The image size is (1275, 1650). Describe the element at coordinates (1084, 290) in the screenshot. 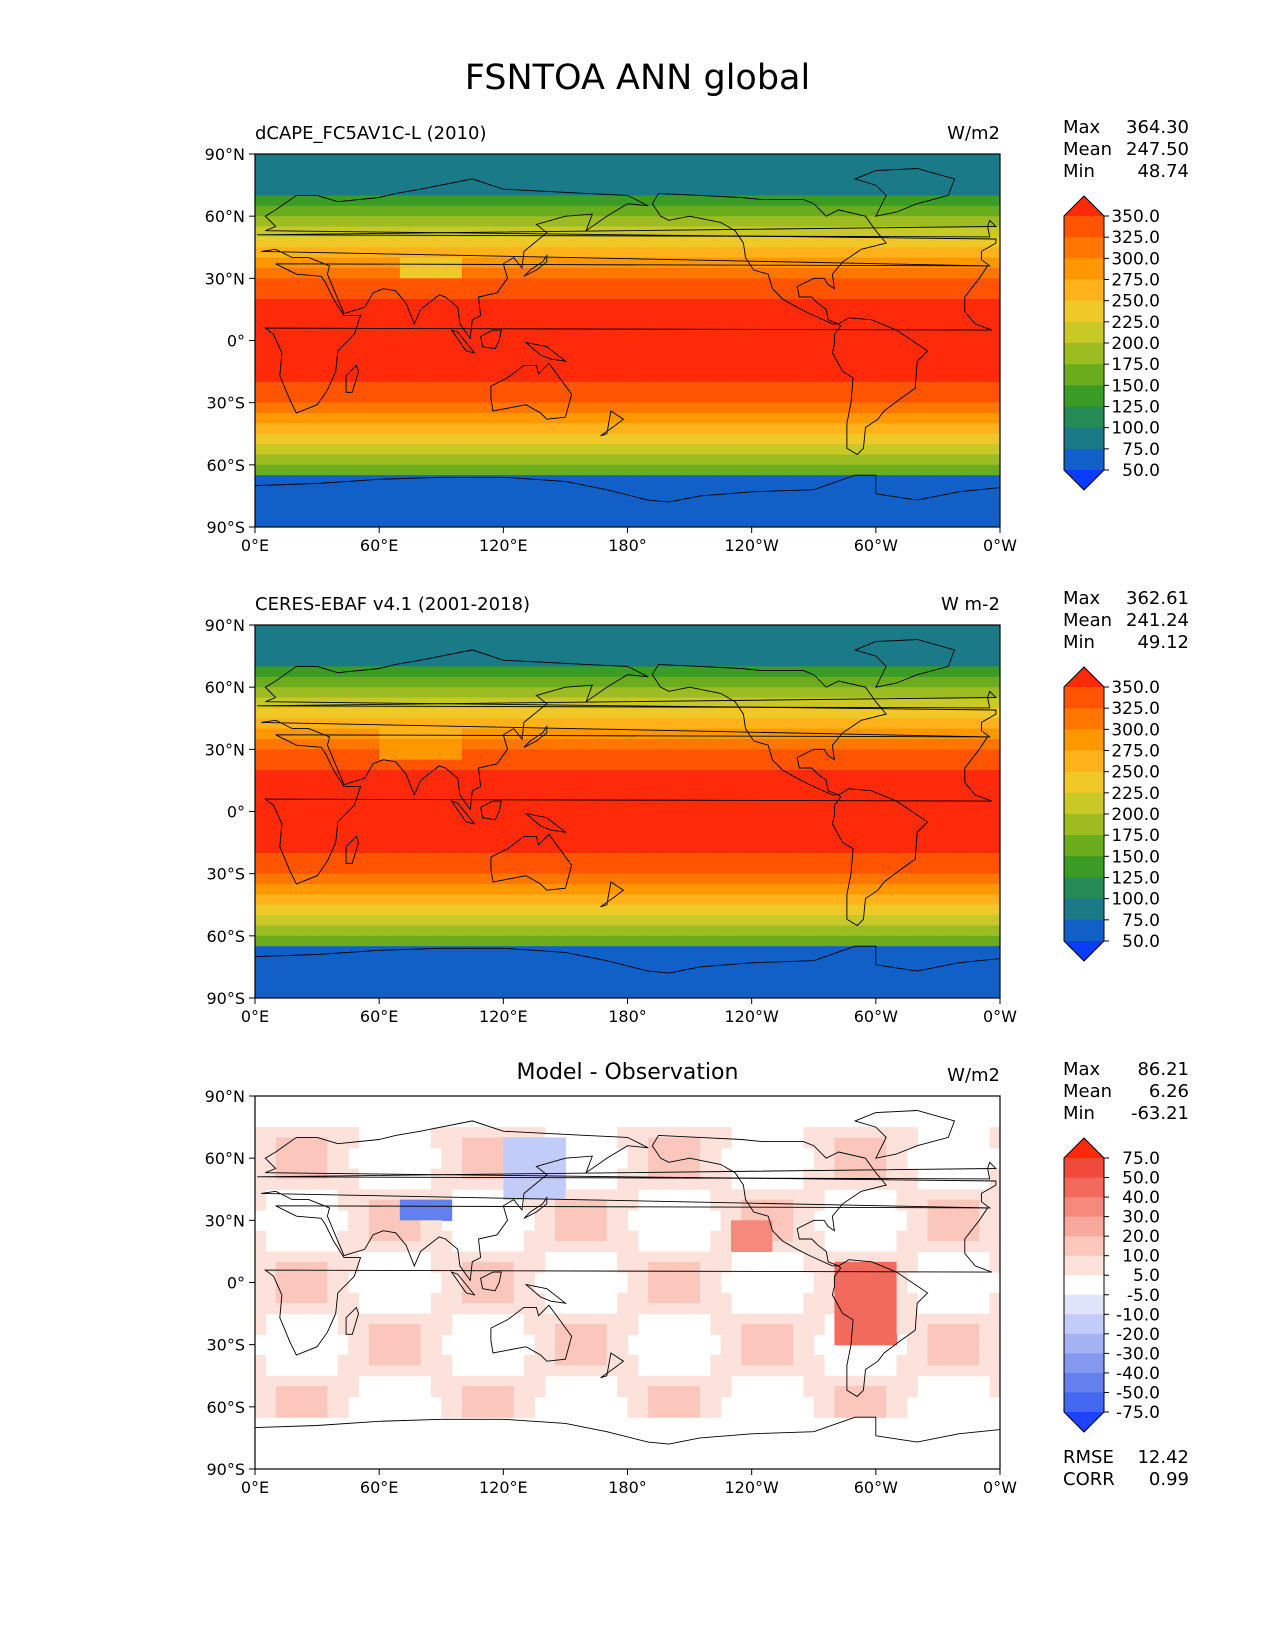

I see `colorbar-segment` at that location.